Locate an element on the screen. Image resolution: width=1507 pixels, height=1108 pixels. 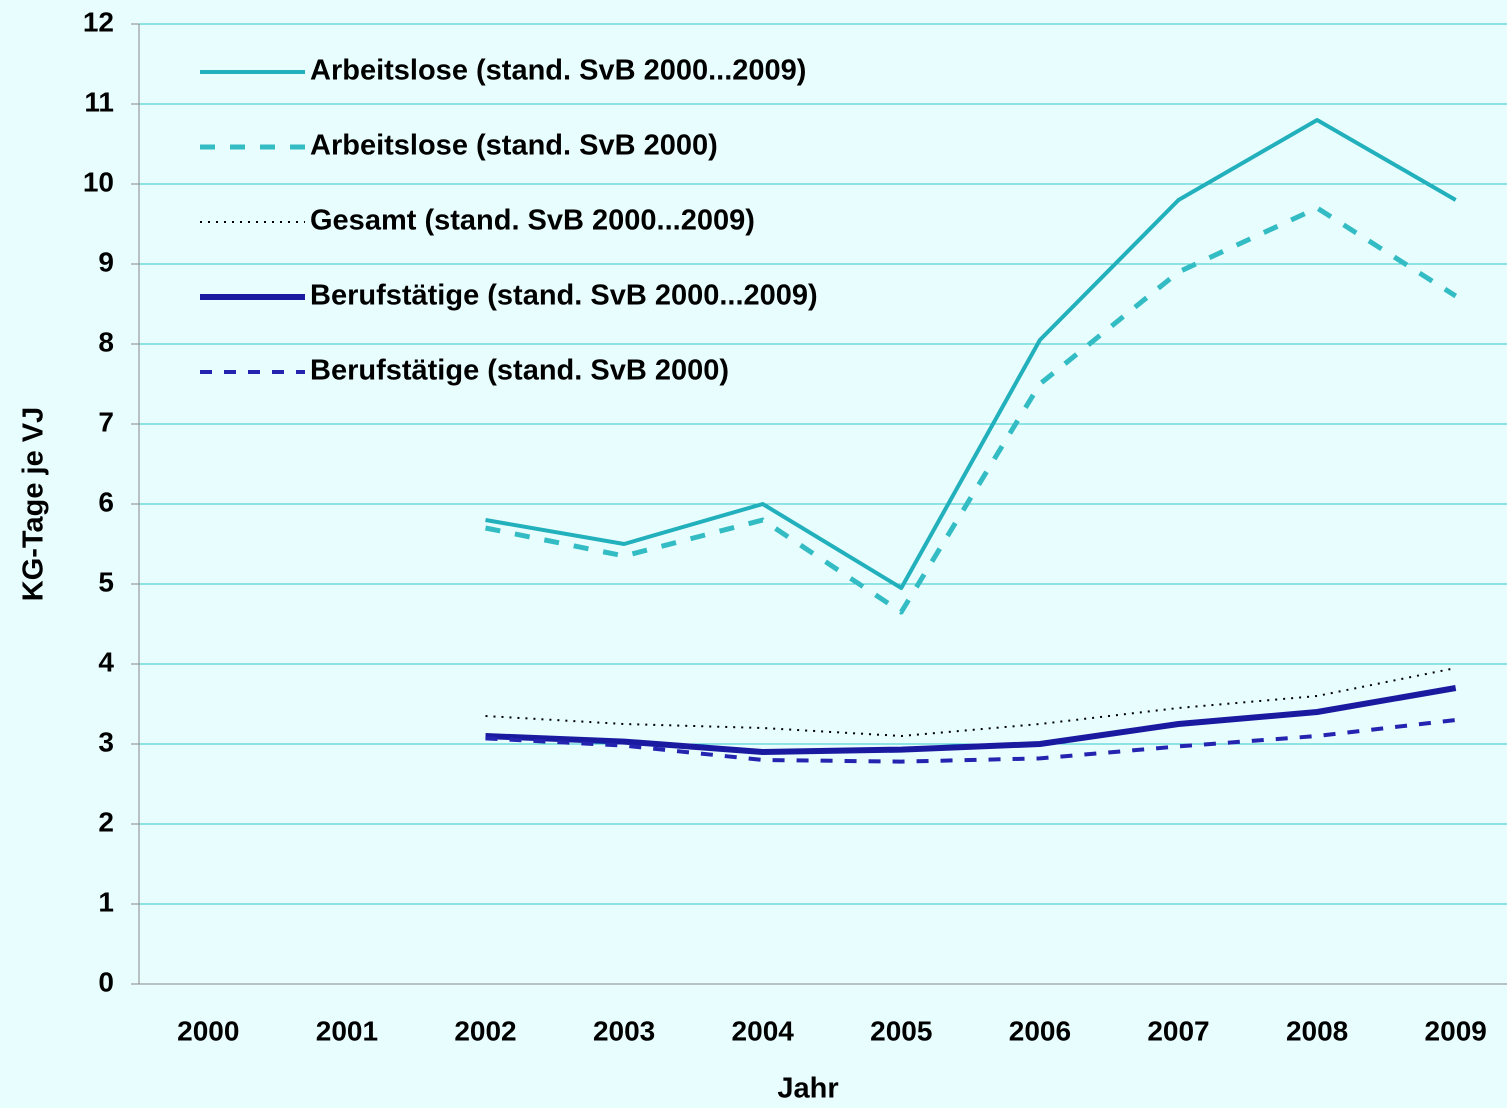
y-tick-label: 9 is located at coordinates (106, 261).